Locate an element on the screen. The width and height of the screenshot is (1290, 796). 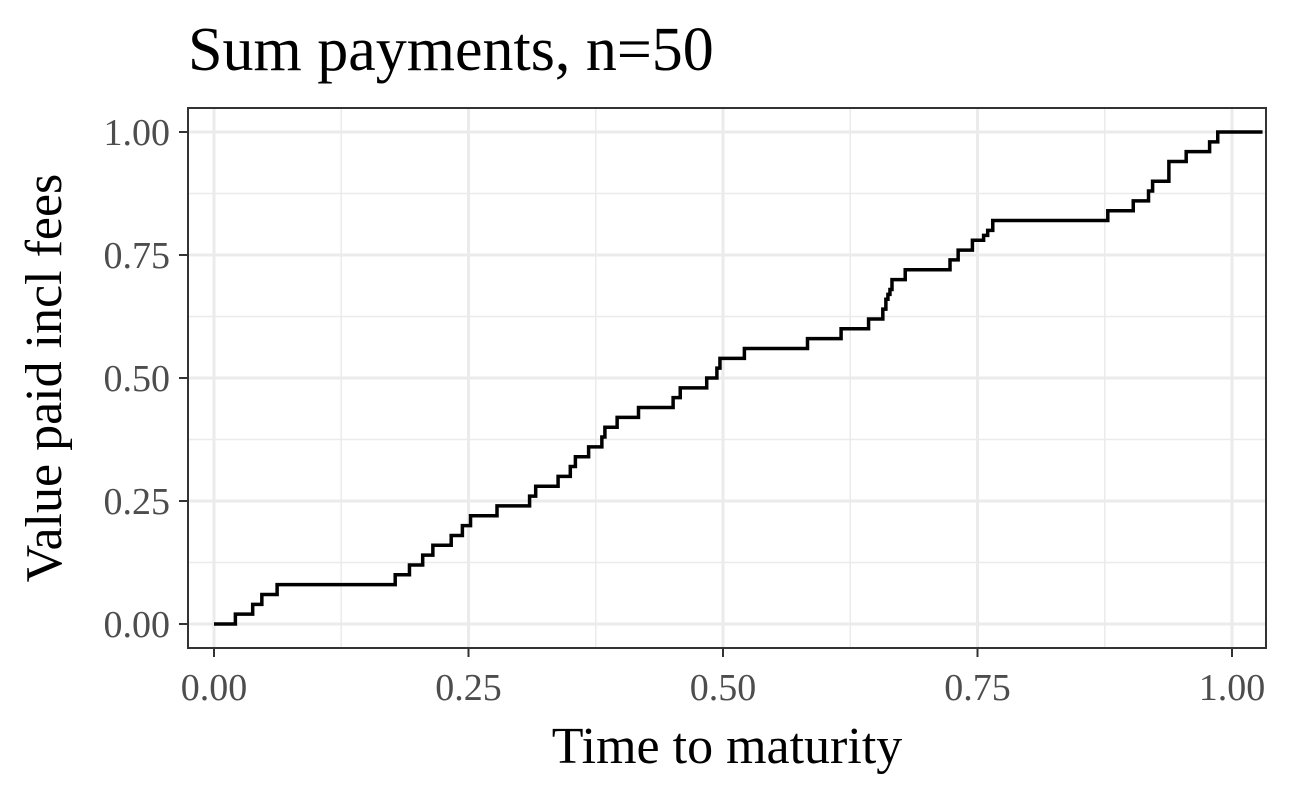
x-axis: 0.00 0.25 0.50 0.75 1.00 is located at coordinates (723, 678).